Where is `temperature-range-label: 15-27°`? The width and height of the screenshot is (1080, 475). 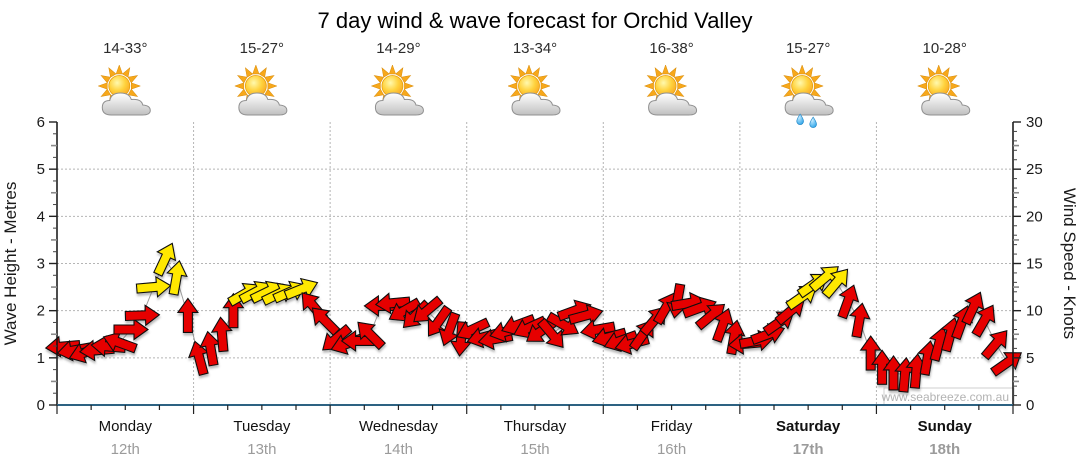 temperature-range-label: 15-27° is located at coordinates (262, 48).